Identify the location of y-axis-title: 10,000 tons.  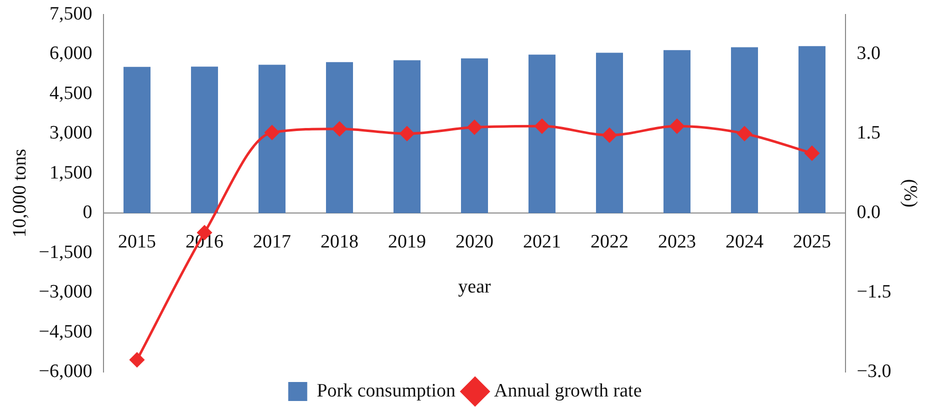
(19, 193).